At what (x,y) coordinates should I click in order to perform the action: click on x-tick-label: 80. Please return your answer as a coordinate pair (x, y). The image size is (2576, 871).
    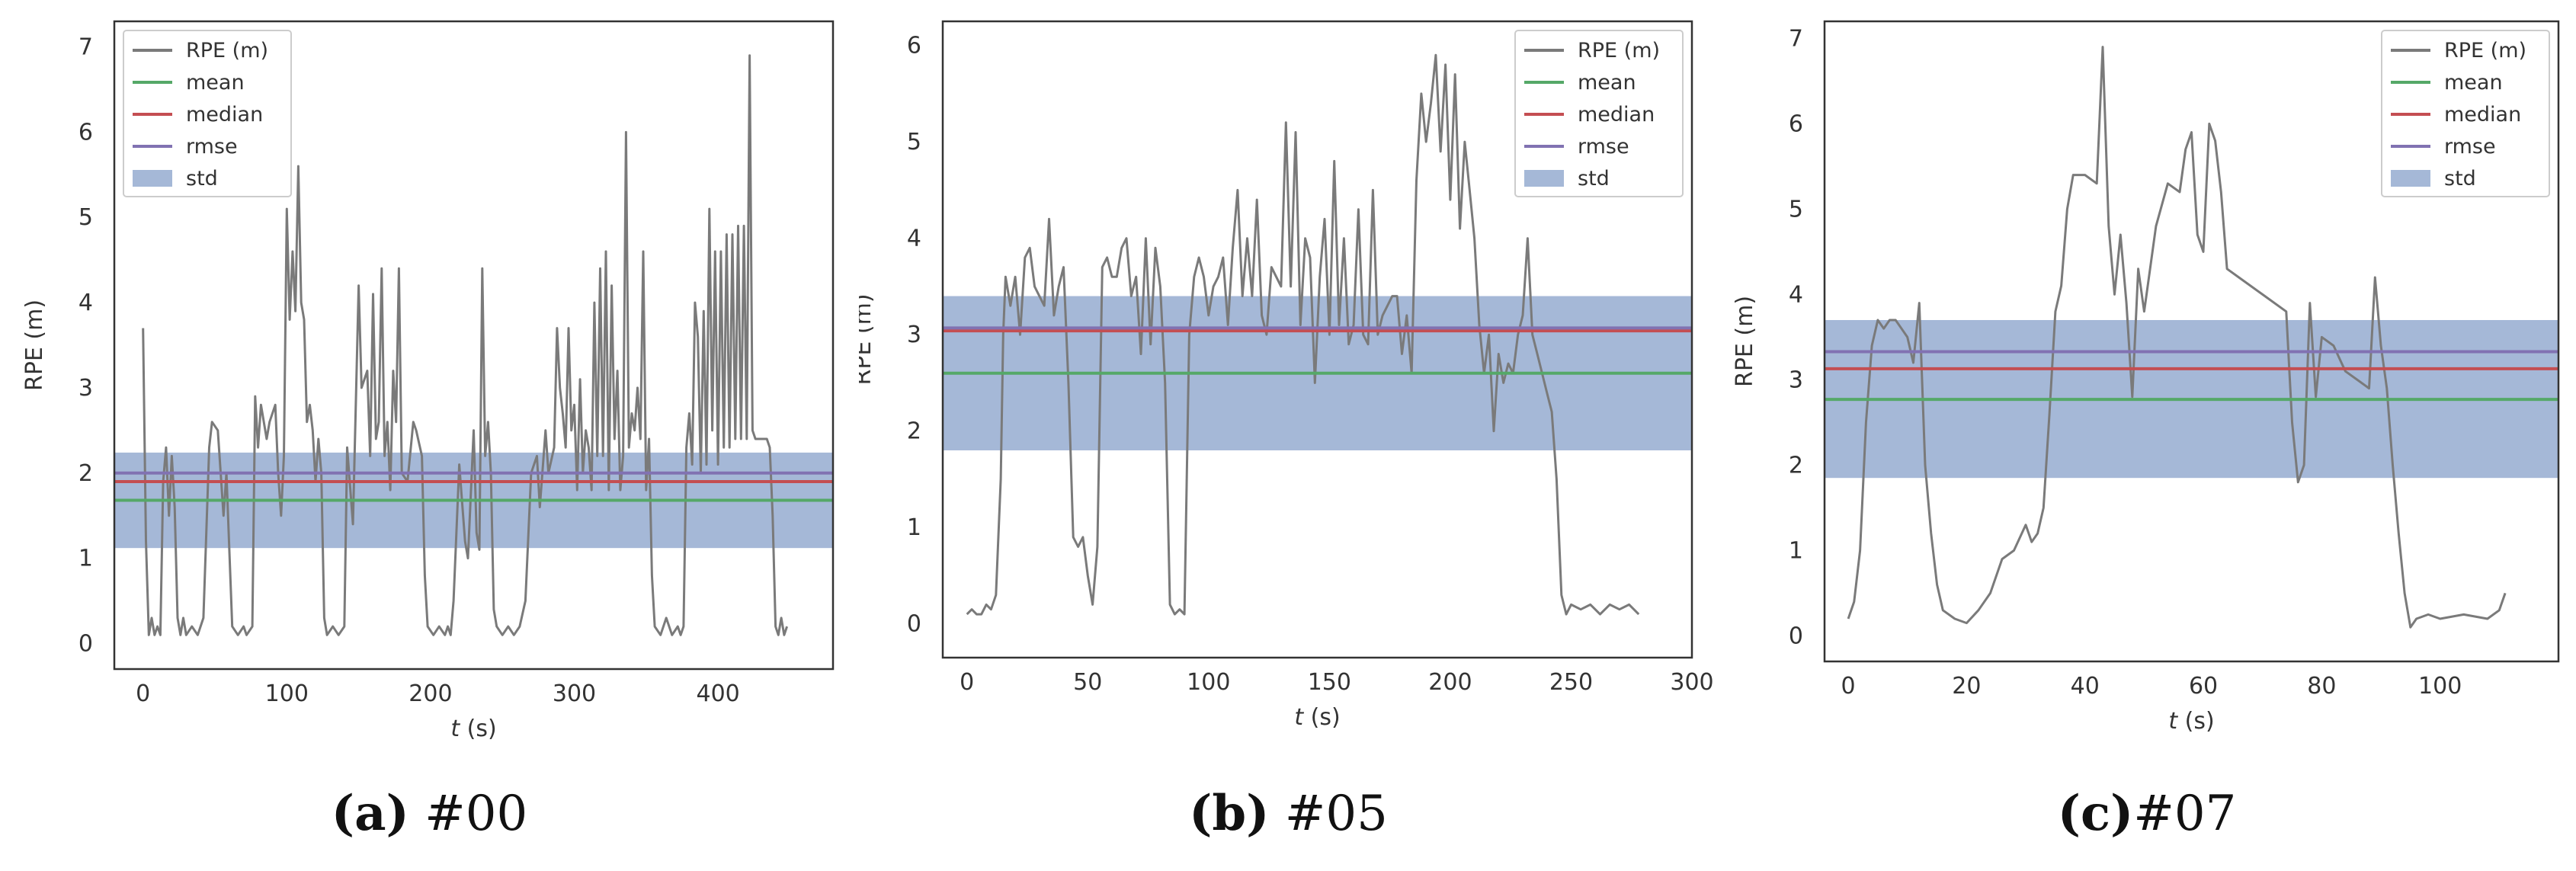
    Looking at the image, I should click on (2321, 686).